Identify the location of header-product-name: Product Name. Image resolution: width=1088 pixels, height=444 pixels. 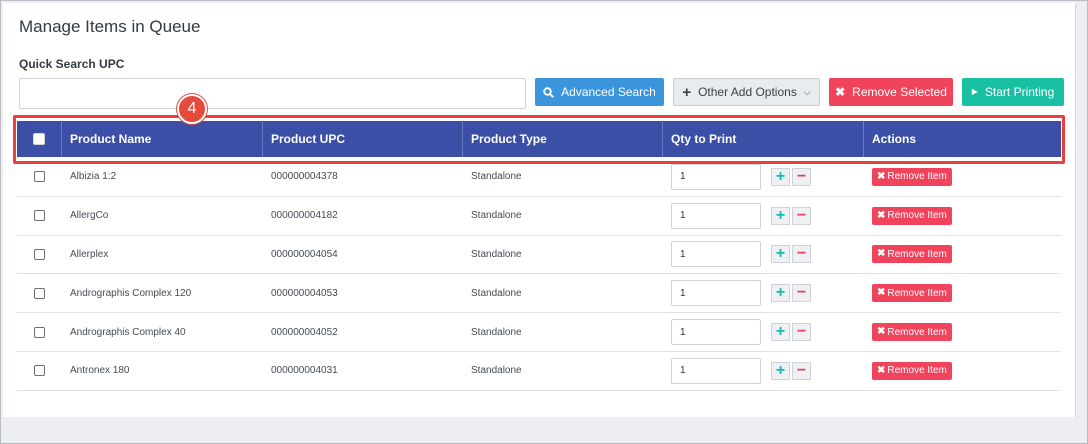
(162, 139).